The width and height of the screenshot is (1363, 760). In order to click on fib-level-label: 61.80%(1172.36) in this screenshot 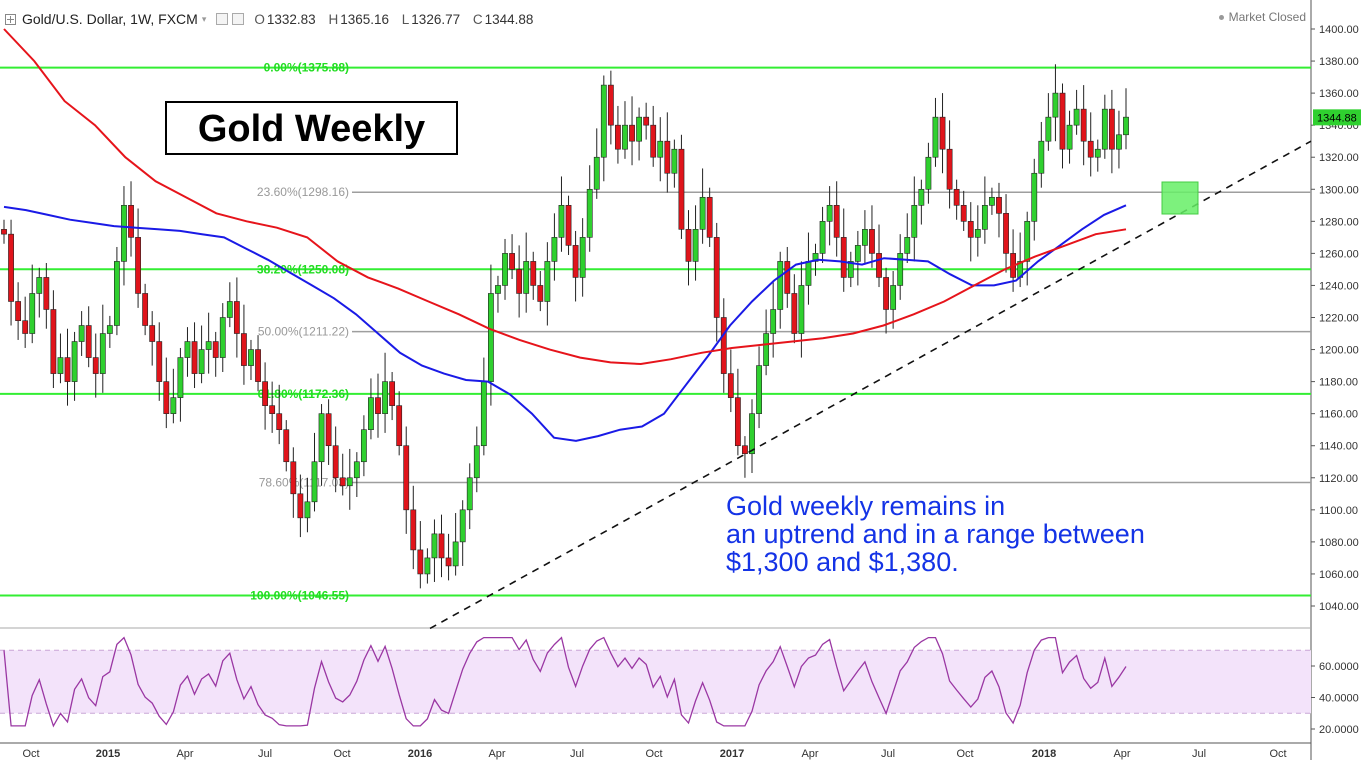, I will do `click(303, 394)`.